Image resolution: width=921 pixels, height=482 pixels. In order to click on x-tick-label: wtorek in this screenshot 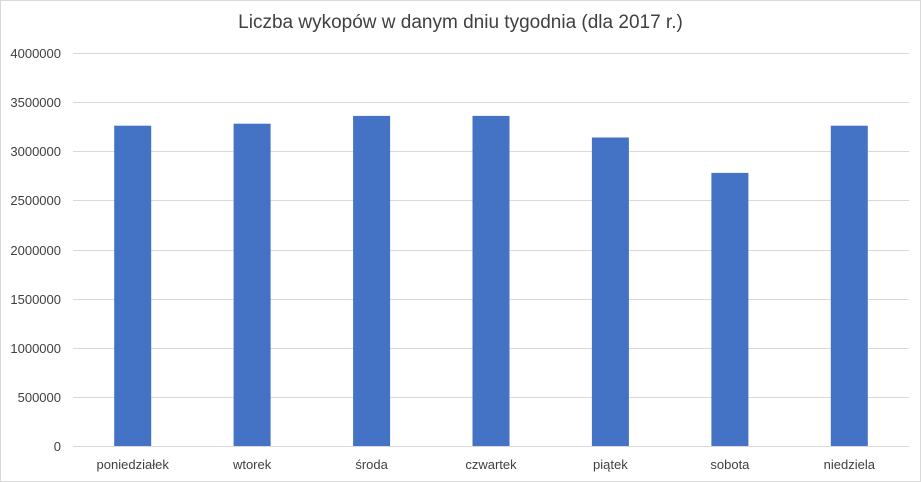, I will do `click(252, 464)`.